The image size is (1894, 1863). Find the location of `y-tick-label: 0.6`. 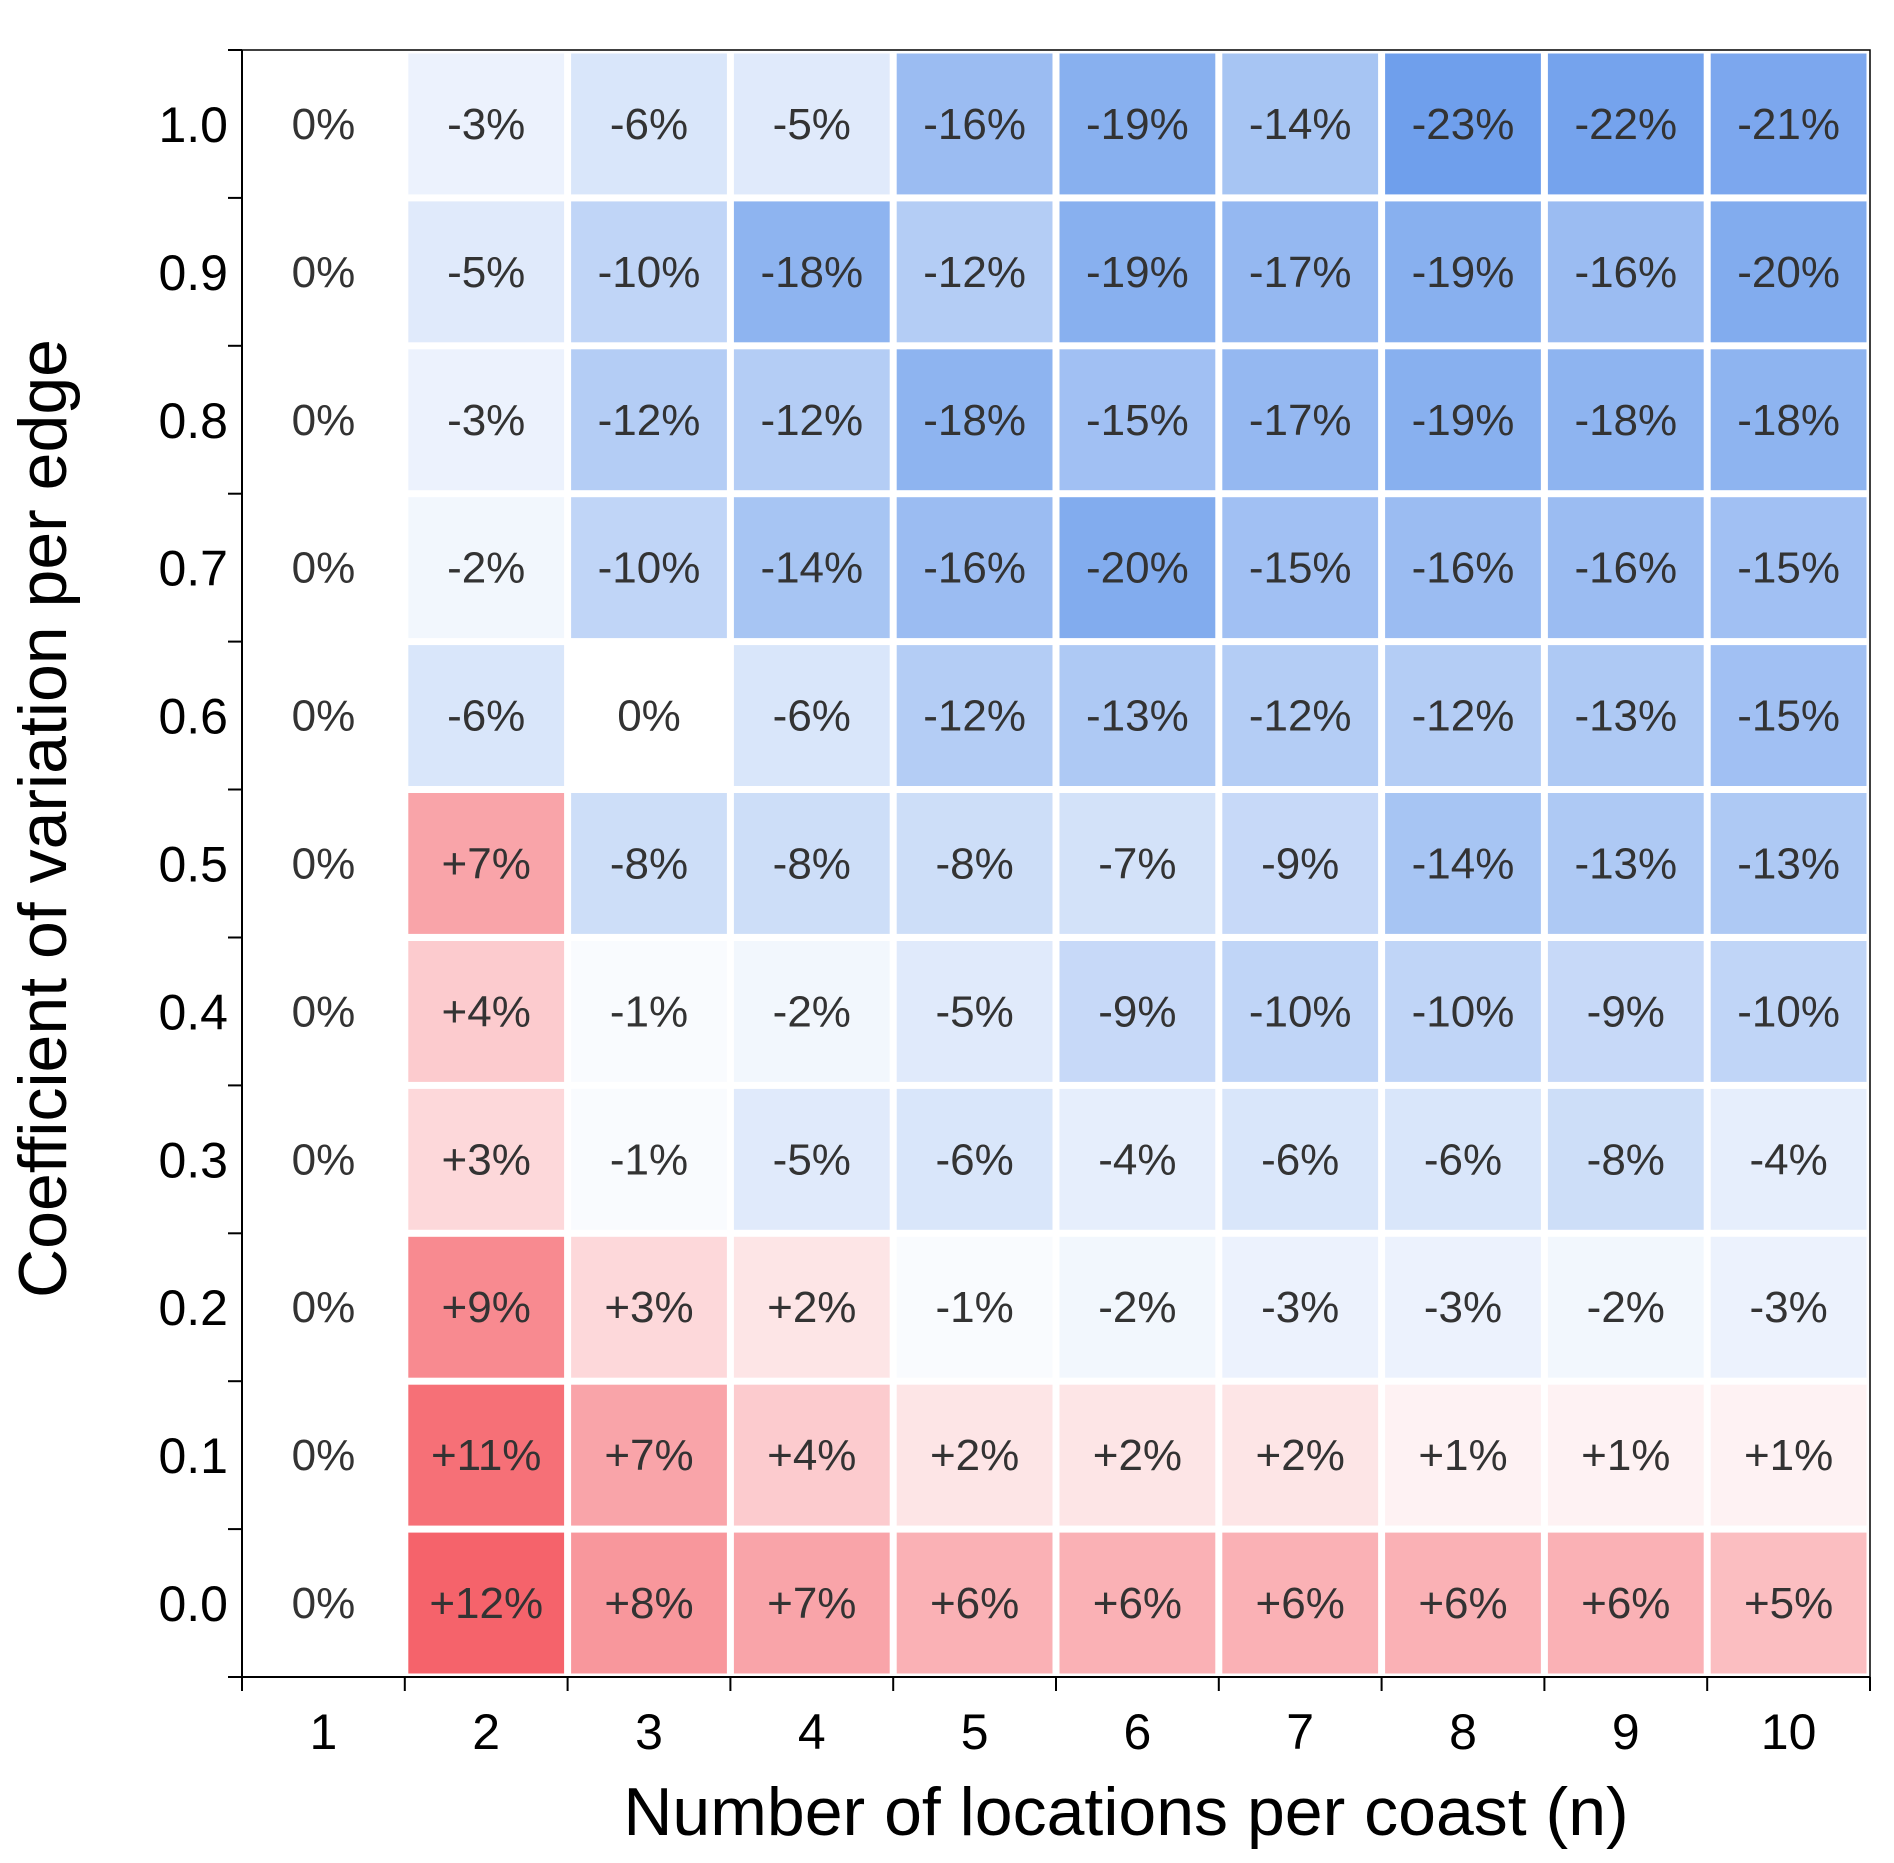

y-tick-label: 0.6 is located at coordinates (193, 717).